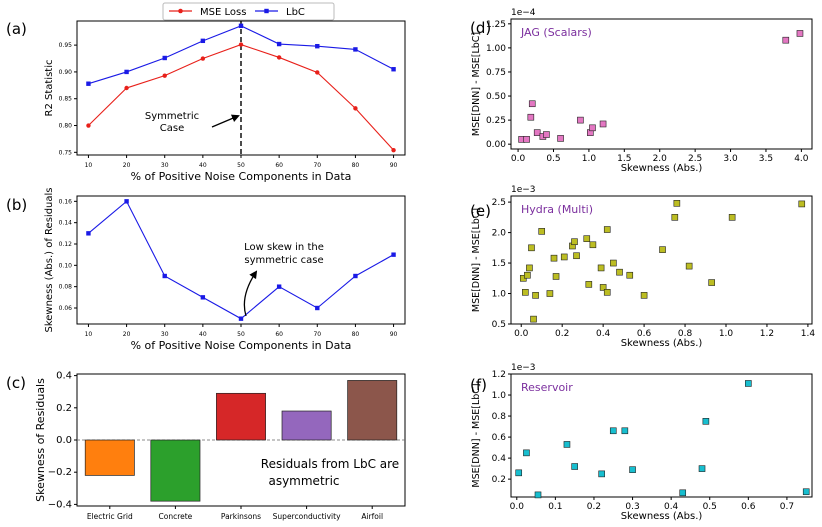 Image resolution: width=822 pixels, height=527 pixels. Describe the element at coordinates (787, 507) in the screenshot. I see `x-tick-label: 0.7` at that location.